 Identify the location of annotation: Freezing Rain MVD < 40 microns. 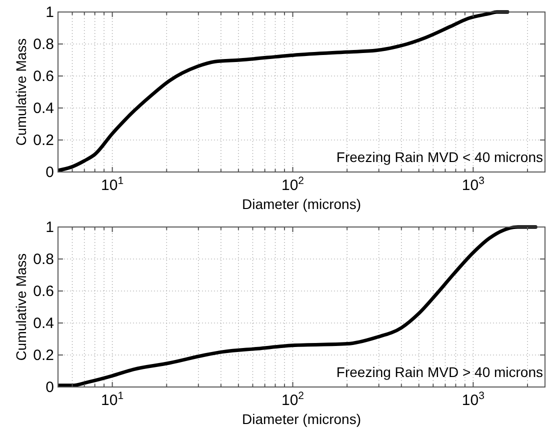
(439, 157).